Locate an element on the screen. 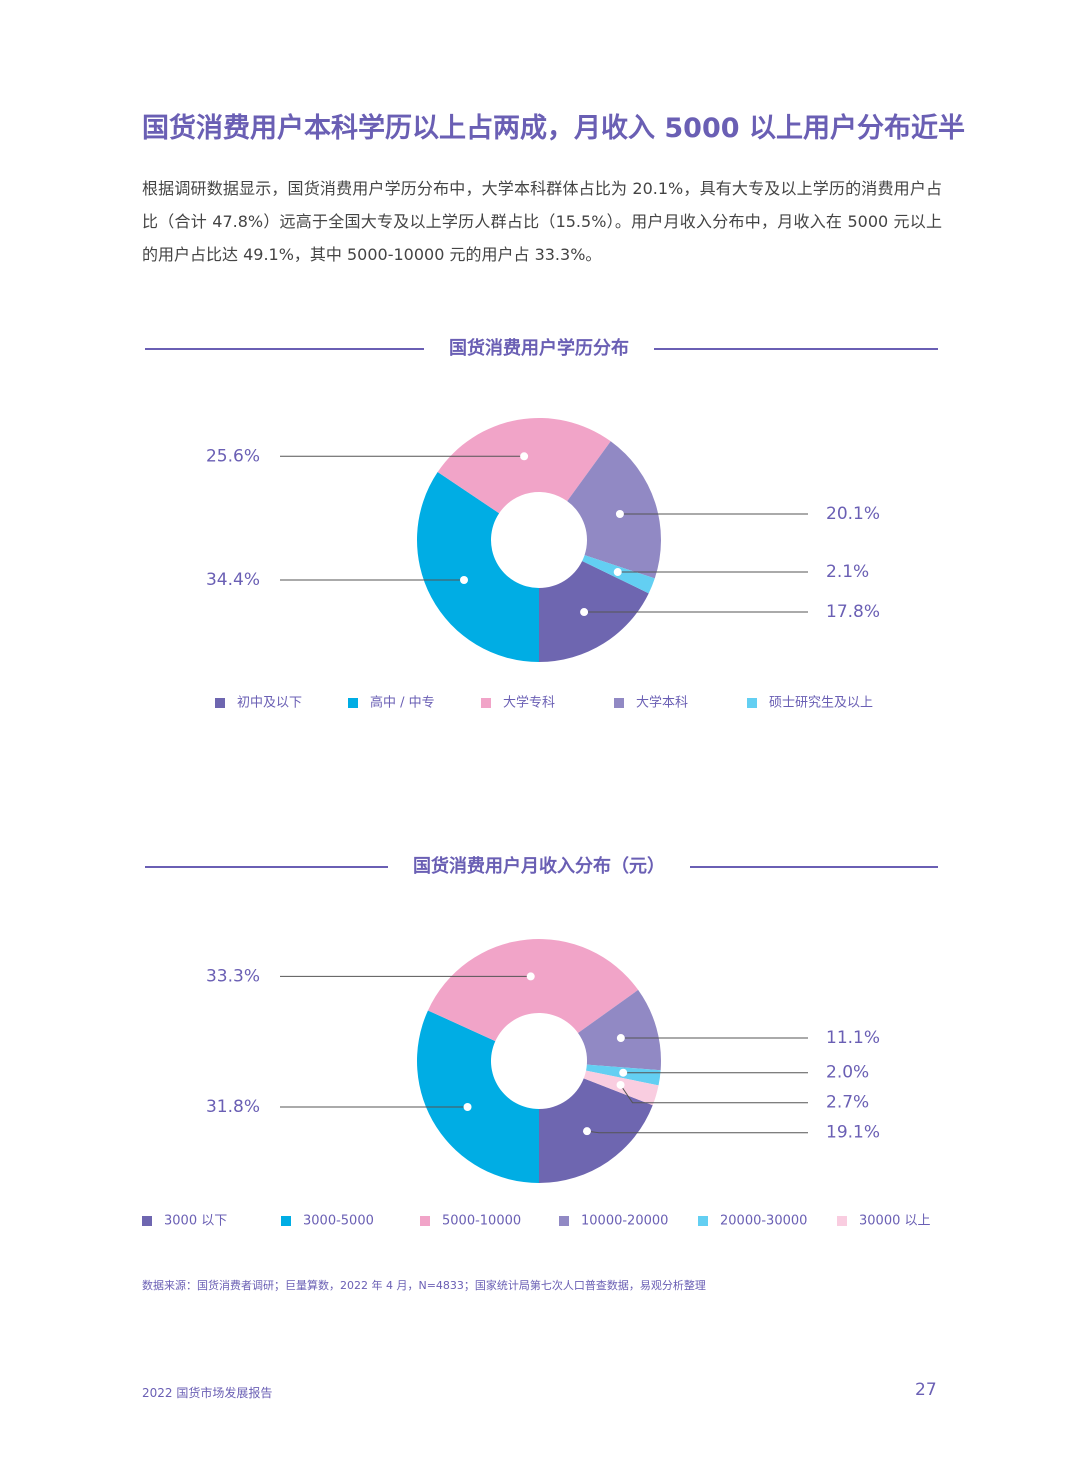  value-label: 20.1% is located at coordinates (853, 514).